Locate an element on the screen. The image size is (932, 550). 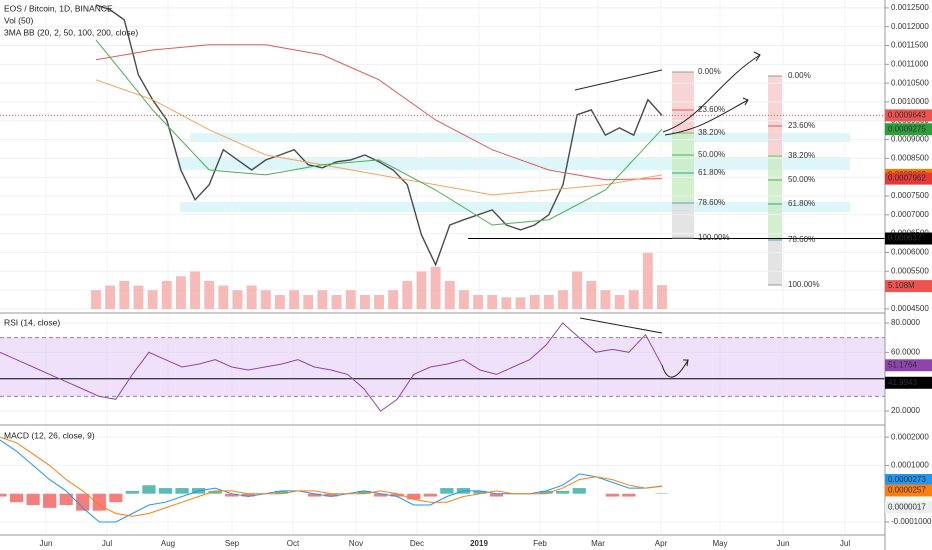
price-tag-label: 51.1764 is located at coordinates (902, 364).